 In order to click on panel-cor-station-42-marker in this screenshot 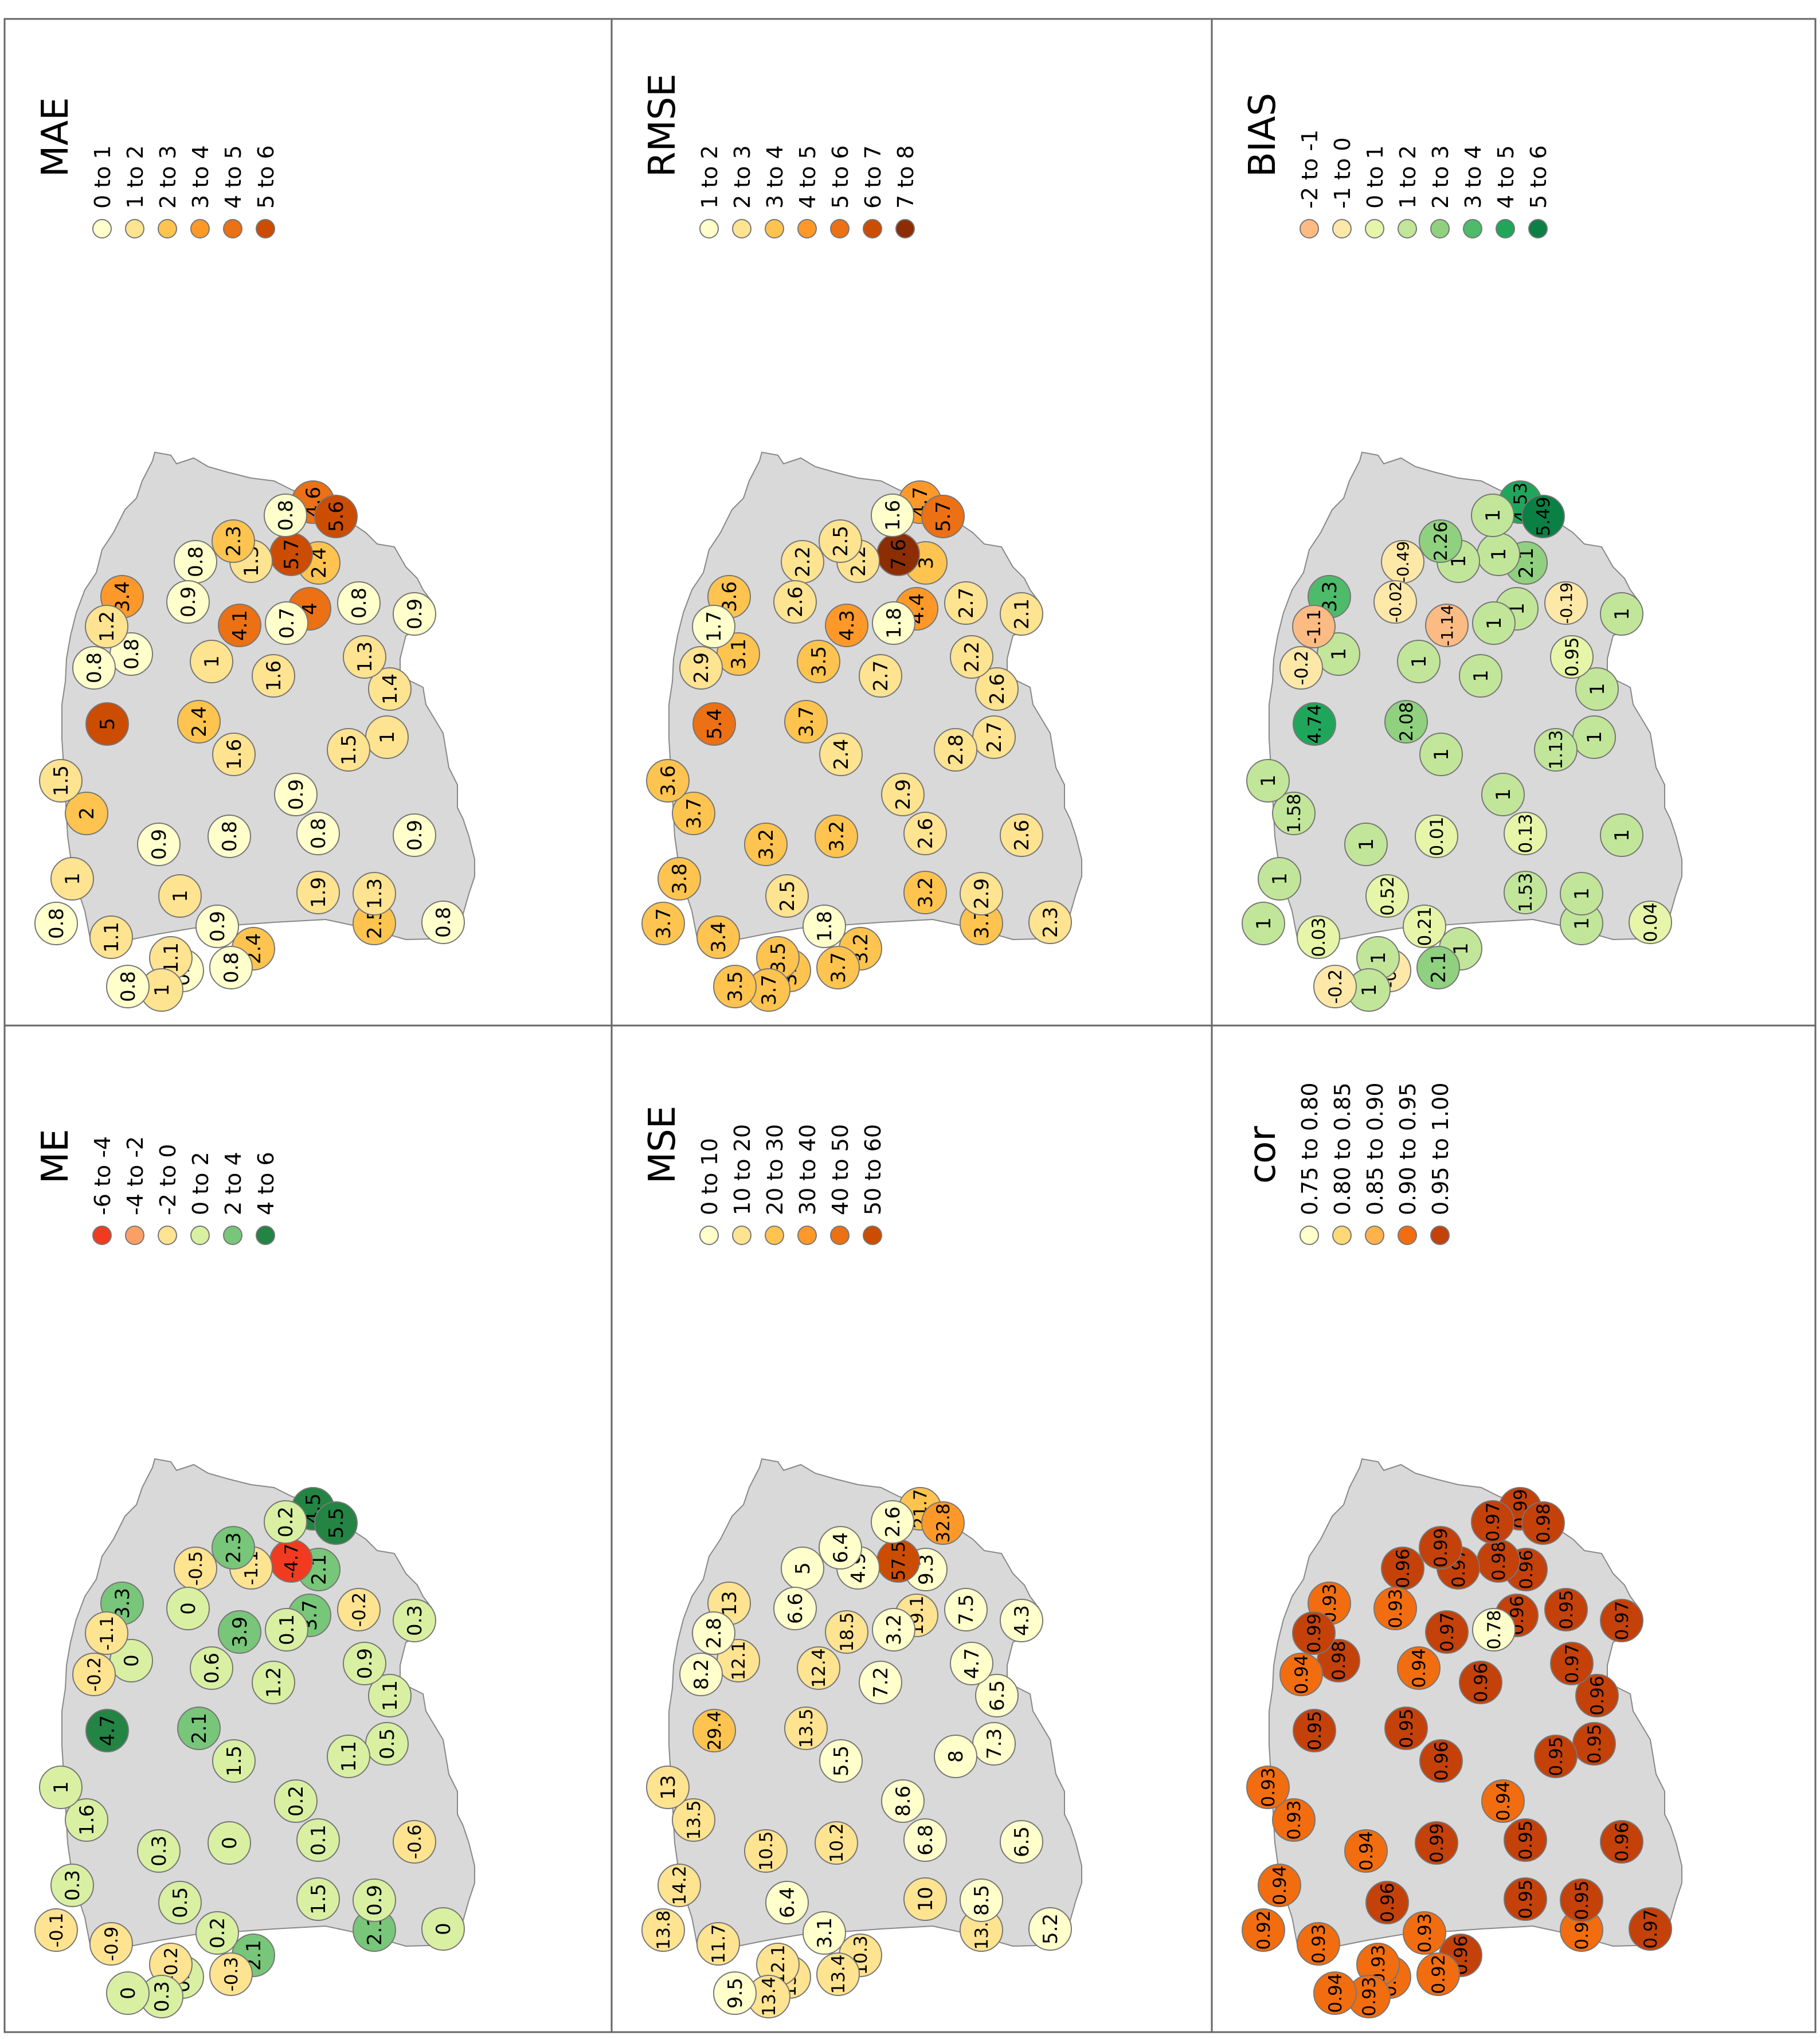, I will do `click(1301, 1675)`.